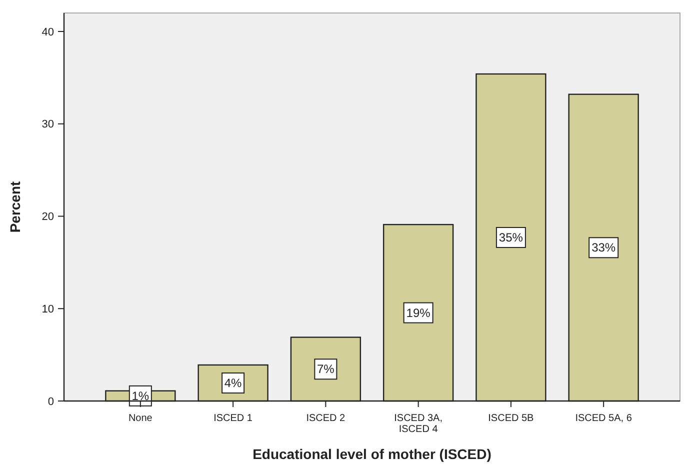 The height and width of the screenshot is (470, 696). What do you see at coordinates (604, 247) in the screenshot?
I see `data-label: 33%` at bounding box center [604, 247].